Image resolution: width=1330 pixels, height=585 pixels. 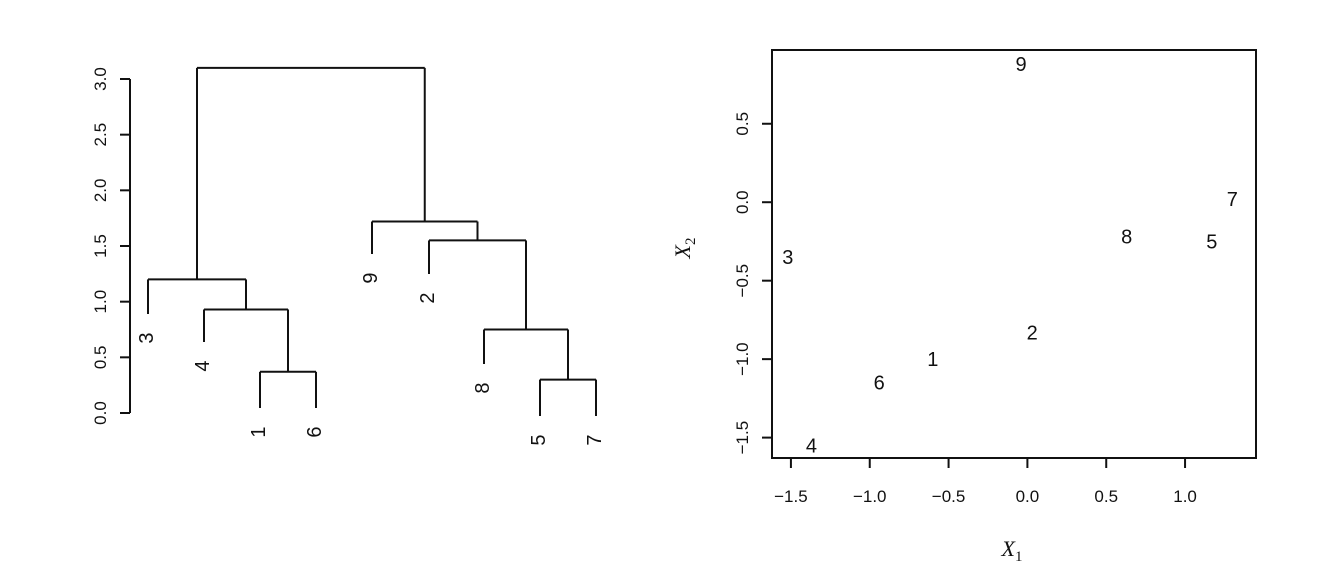 What do you see at coordinates (483, 387) in the screenshot?
I see `dendrogram-leaf-label: 8` at bounding box center [483, 387].